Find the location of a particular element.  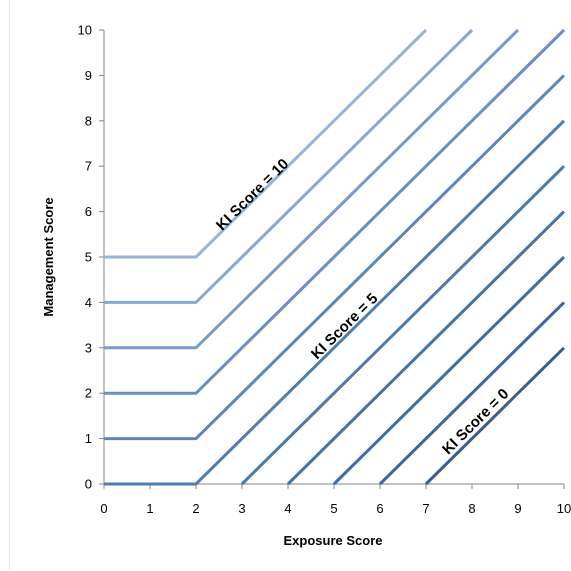

x-tick-label: 1 is located at coordinates (149, 508).